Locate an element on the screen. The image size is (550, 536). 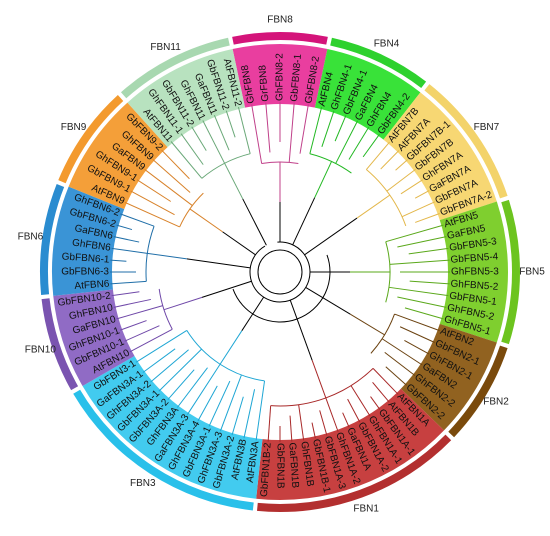
leaf-label: GrFBN8 is located at coordinates (264, 83).